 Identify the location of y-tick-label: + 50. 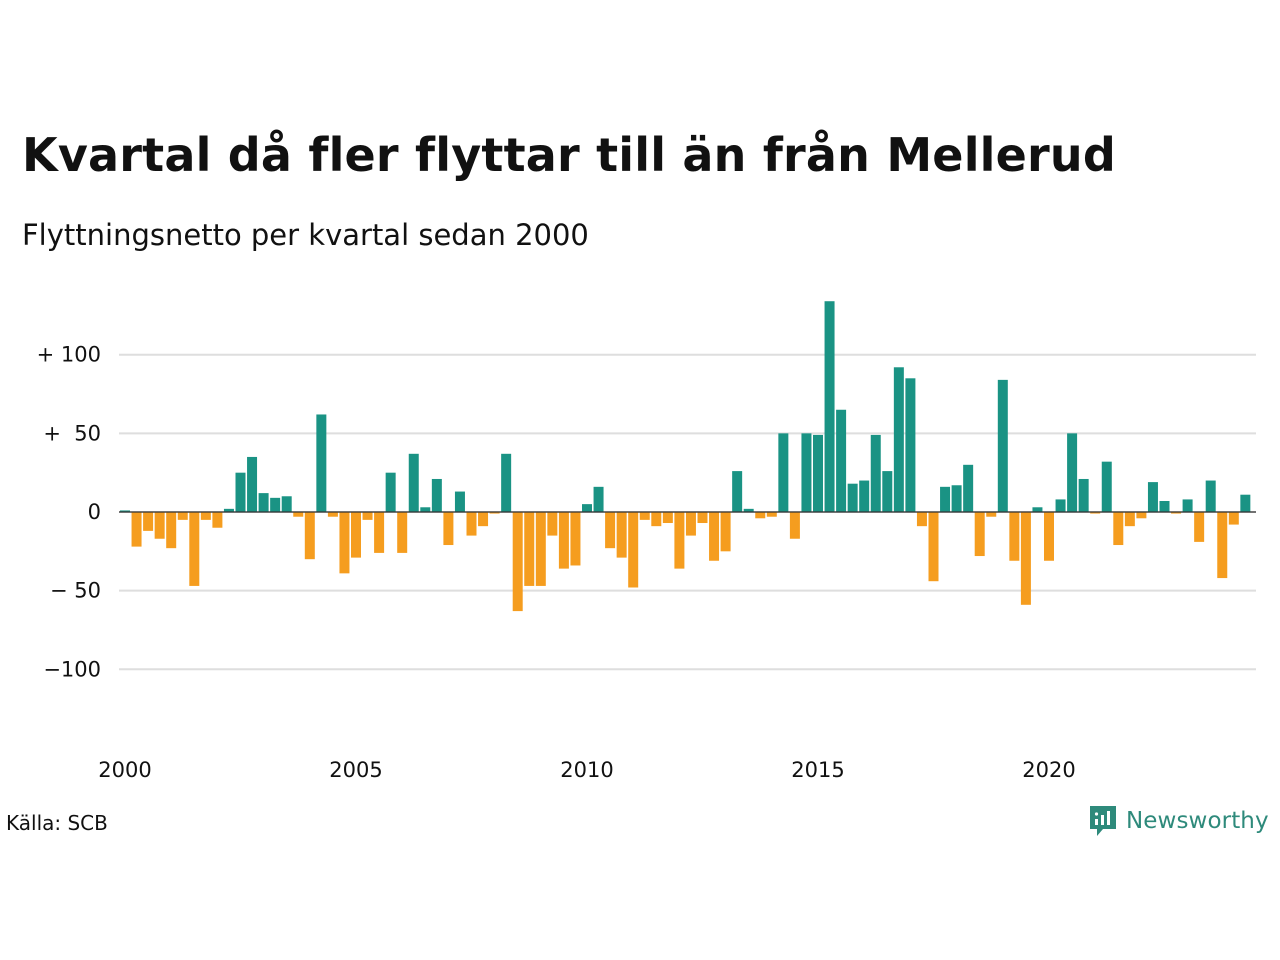
(72, 433).